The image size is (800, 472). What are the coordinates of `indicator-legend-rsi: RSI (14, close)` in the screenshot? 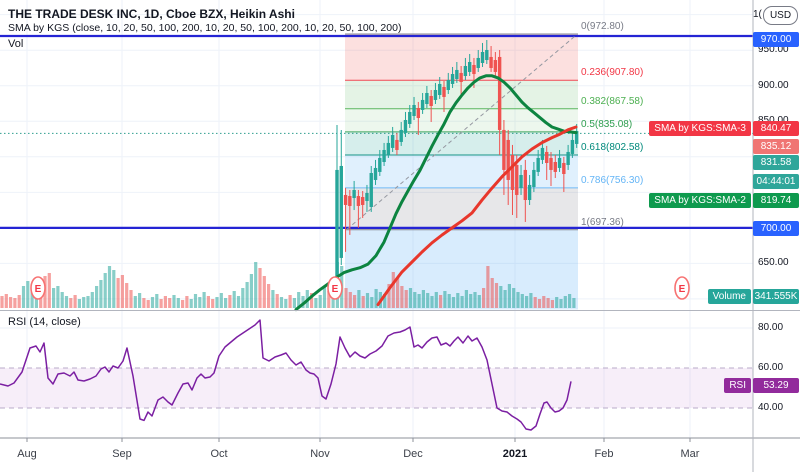 It's located at (44, 322).